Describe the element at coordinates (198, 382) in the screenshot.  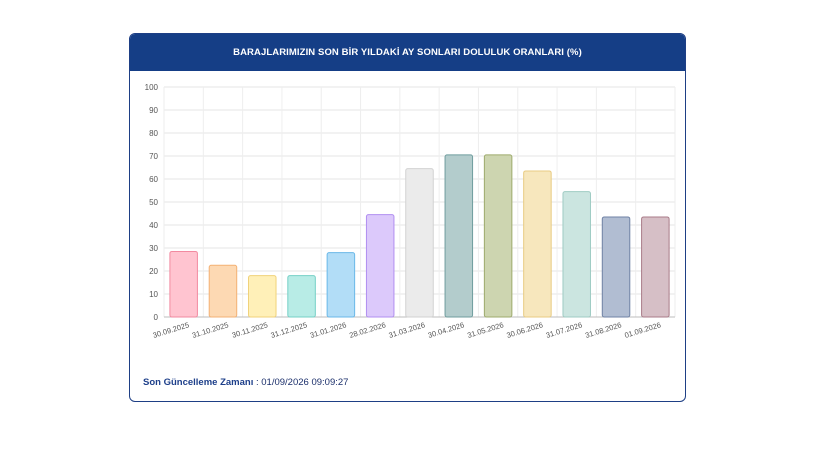
I see `last-update-label: Son Güncelleme Zamanı` at that location.